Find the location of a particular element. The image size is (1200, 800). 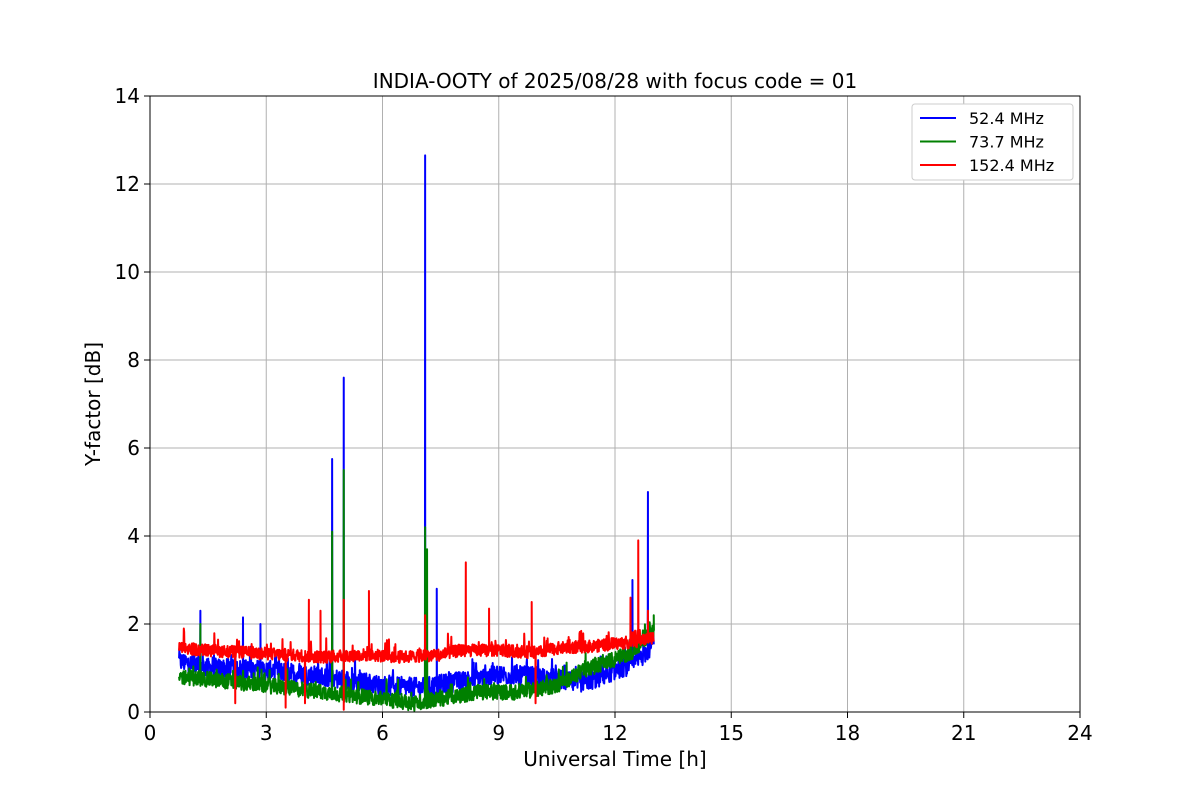

legend-label: 152.4 MHz is located at coordinates (1011, 165).